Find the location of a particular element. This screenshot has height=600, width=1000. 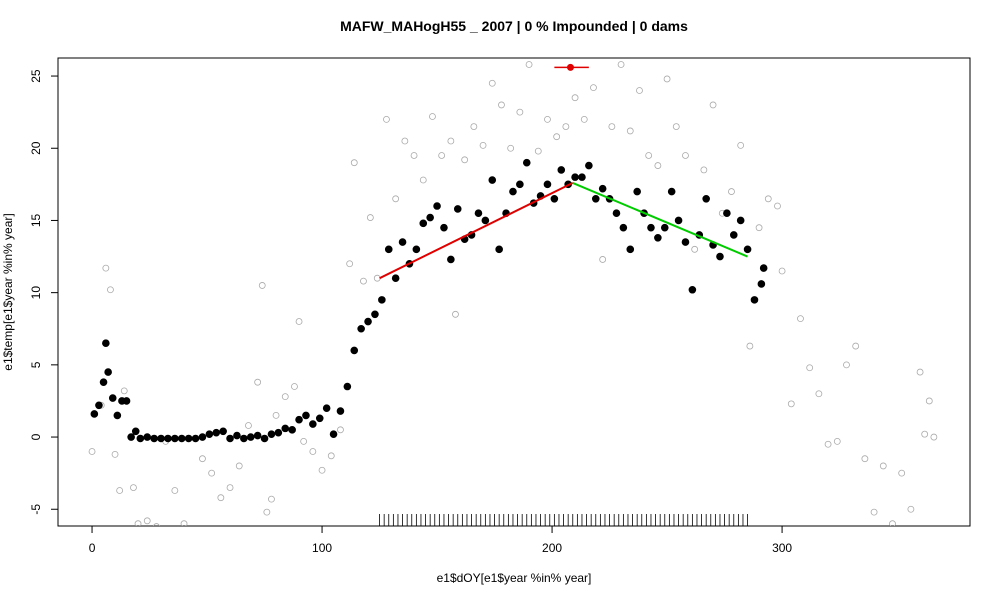

peak-point is located at coordinates (570, 67).